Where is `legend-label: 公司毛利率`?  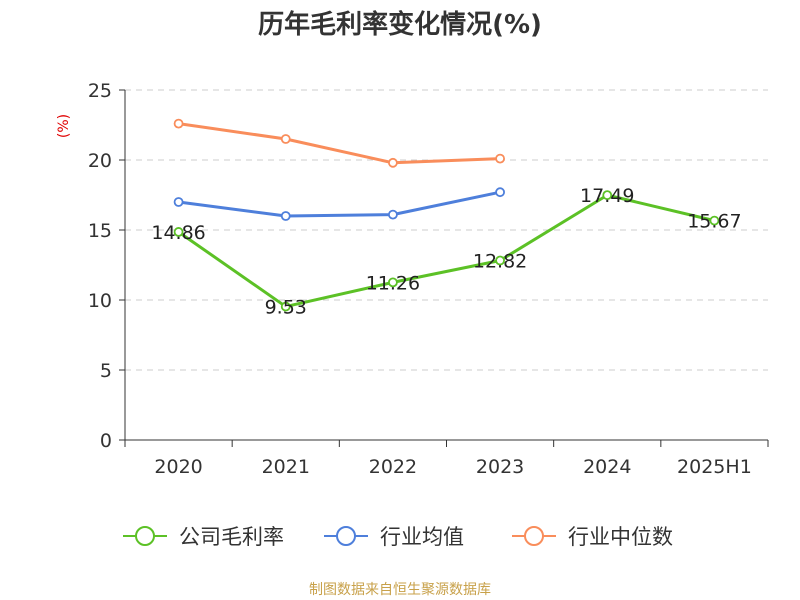 legend-label: 公司毛利率 is located at coordinates (231, 537).